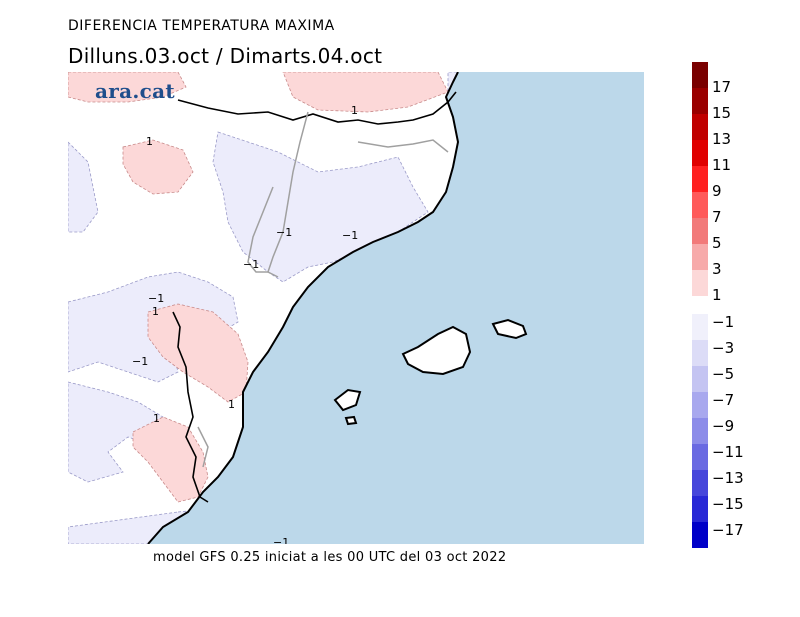 This screenshot has width=800, height=617. What do you see at coordinates (351, 420) in the screenshot?
I see `formentera-island` at bounding box center [351, 420].